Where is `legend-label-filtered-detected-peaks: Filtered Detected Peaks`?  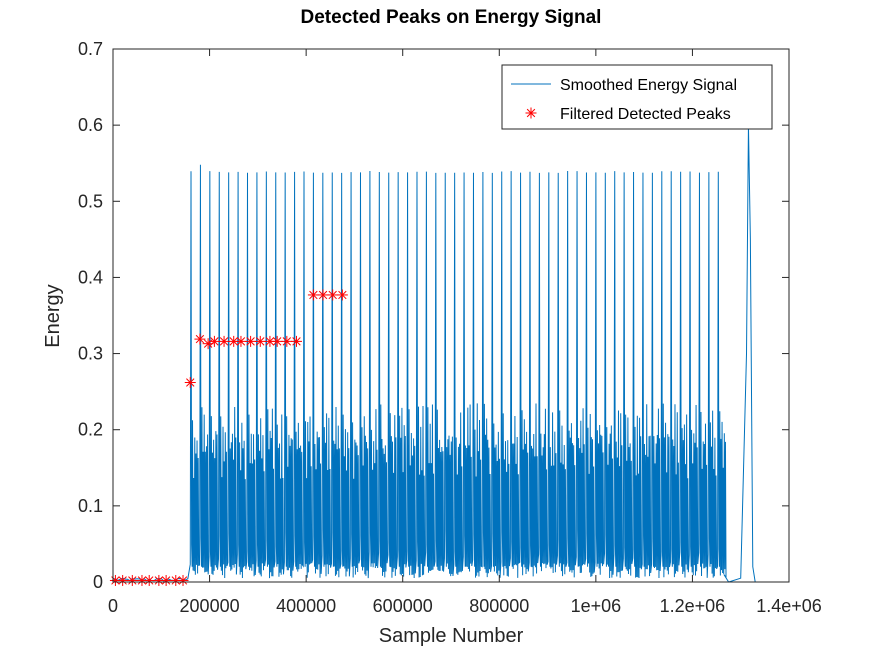 legend-label-filtered-detected-peaks: Filtered Detected Peaks is located at coordinates (645, 114).